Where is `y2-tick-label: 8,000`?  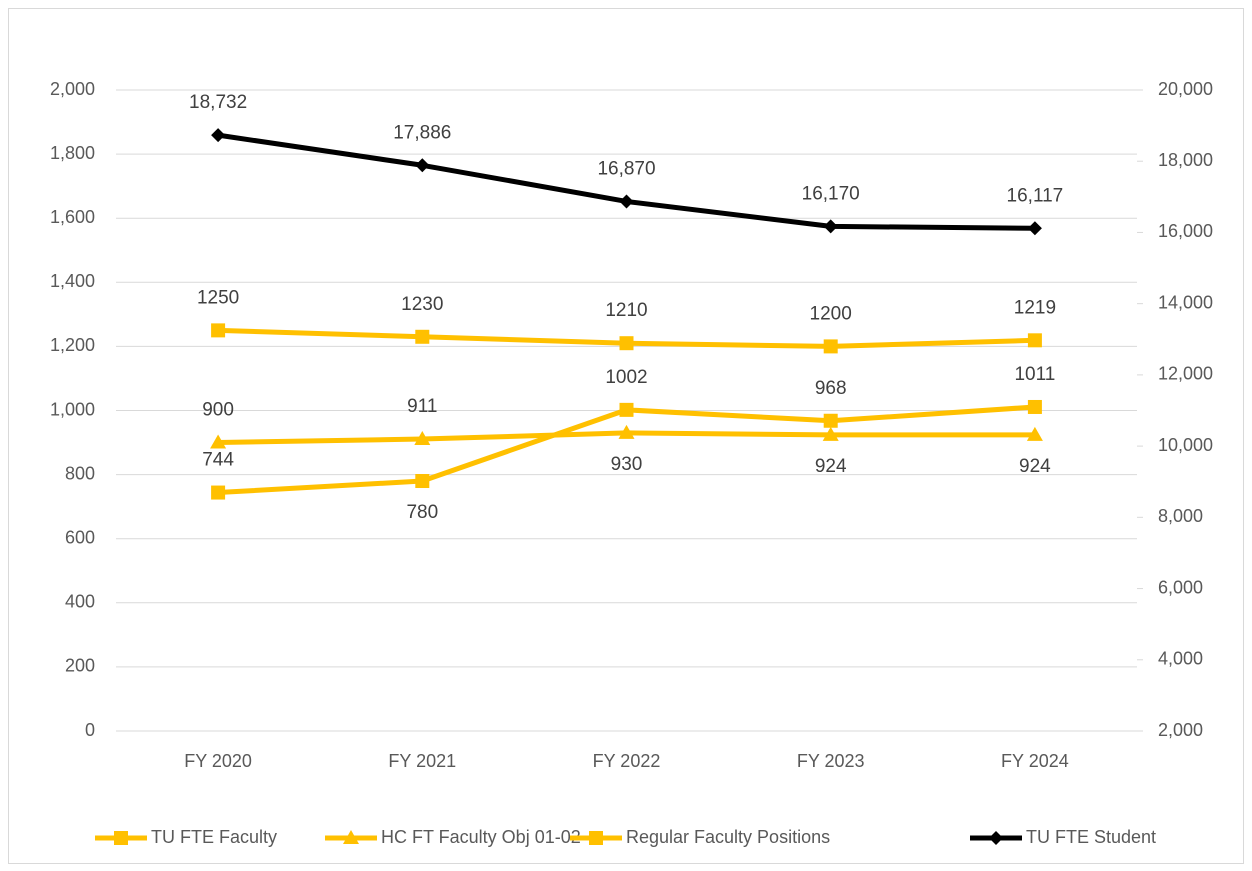
y2-tick-label: 8,000 is located at coordinates (1180, 516).